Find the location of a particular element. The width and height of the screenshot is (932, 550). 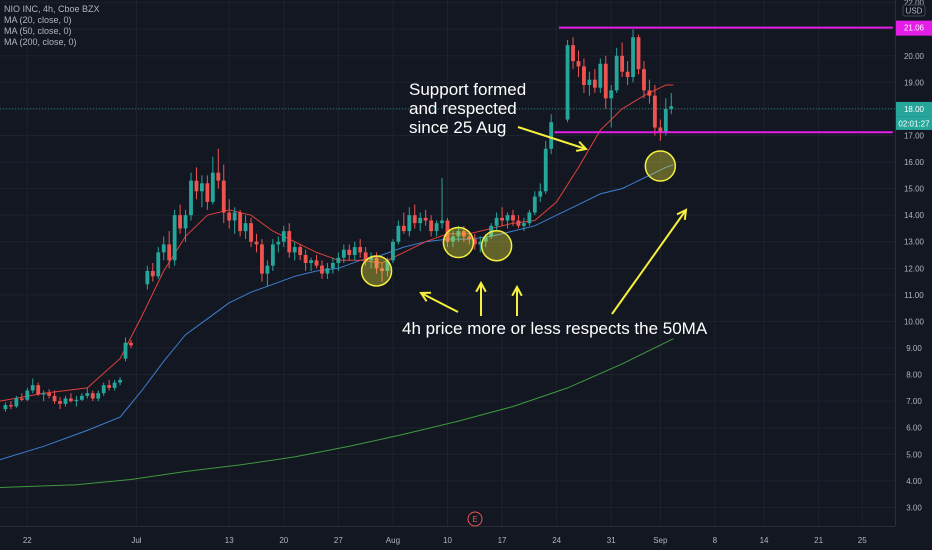

support-note-line2: and respected is located at coordinates (463, 108).